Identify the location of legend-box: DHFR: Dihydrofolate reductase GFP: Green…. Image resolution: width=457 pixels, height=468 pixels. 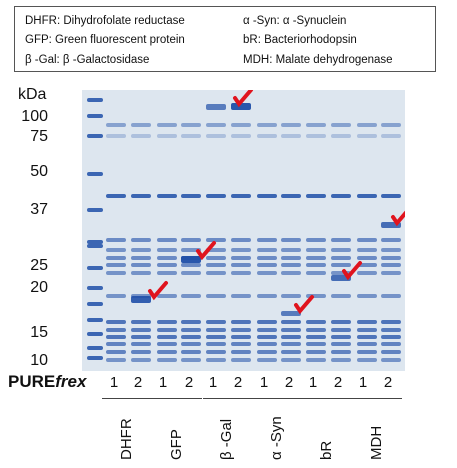
(225, 39).